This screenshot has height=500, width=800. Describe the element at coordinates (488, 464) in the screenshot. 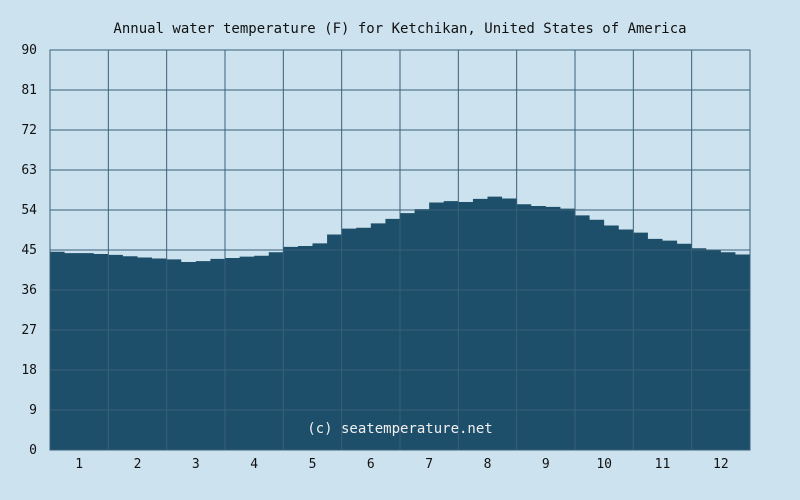

I see `x-tick-label: 8` at that location.